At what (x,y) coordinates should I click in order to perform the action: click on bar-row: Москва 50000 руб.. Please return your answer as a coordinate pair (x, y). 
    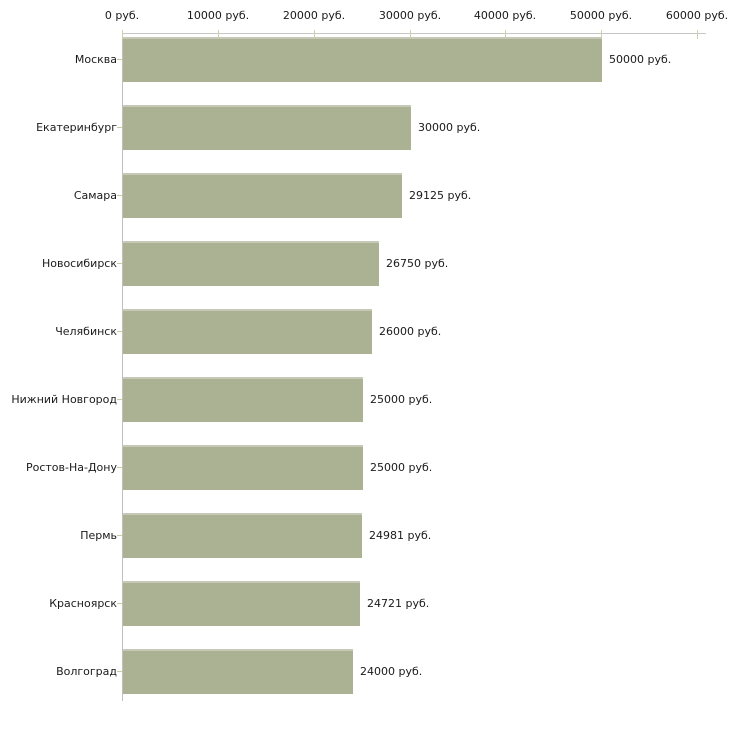
    Looking at the image, I should click on (365, 67).